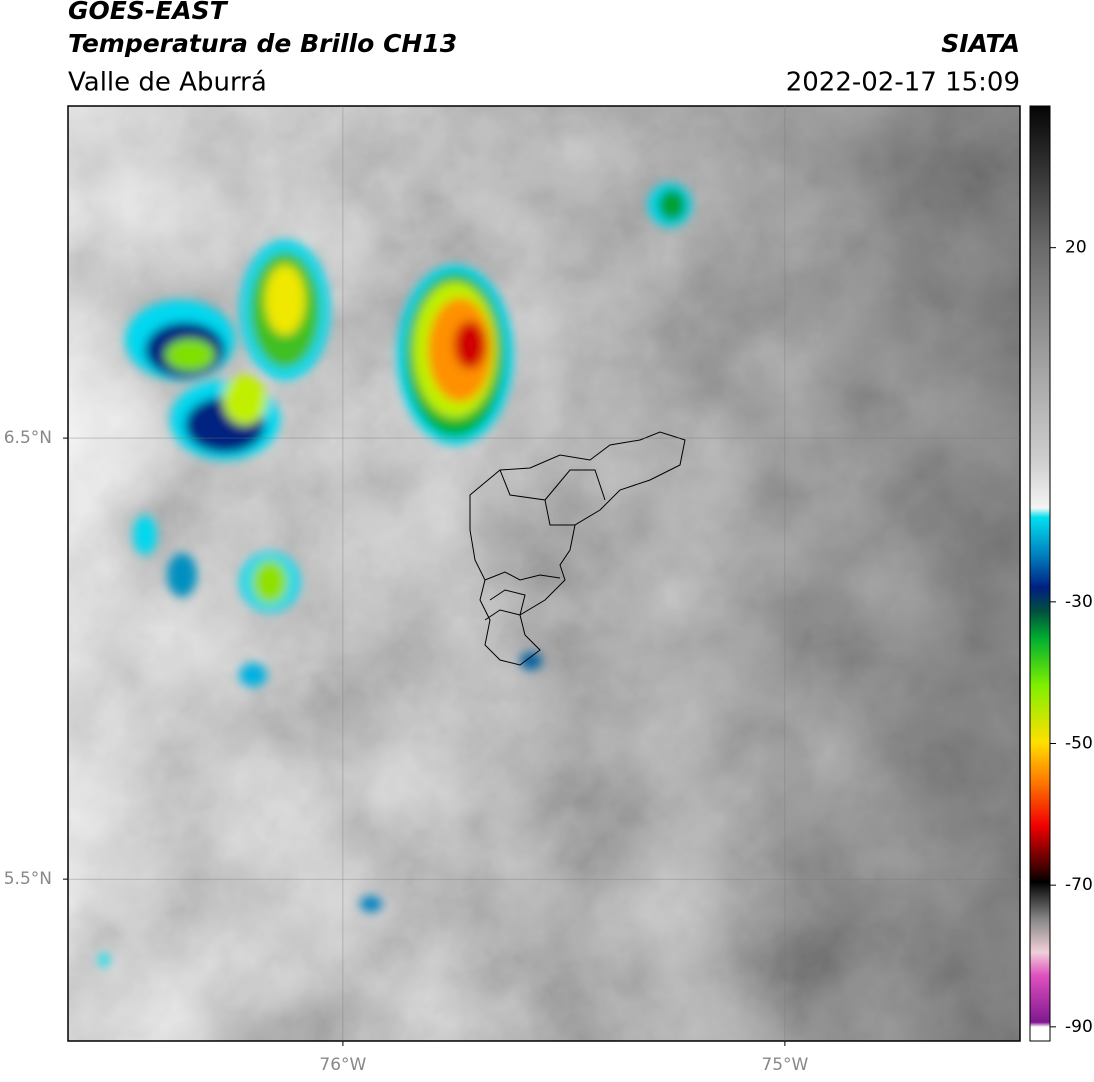 This screenshot has width=1094, height=1082. What do you see at coordinates (1079, 744) in the screenshot?
I see `colorbar-tick-label: -50` at bounding box center [1079, 744].